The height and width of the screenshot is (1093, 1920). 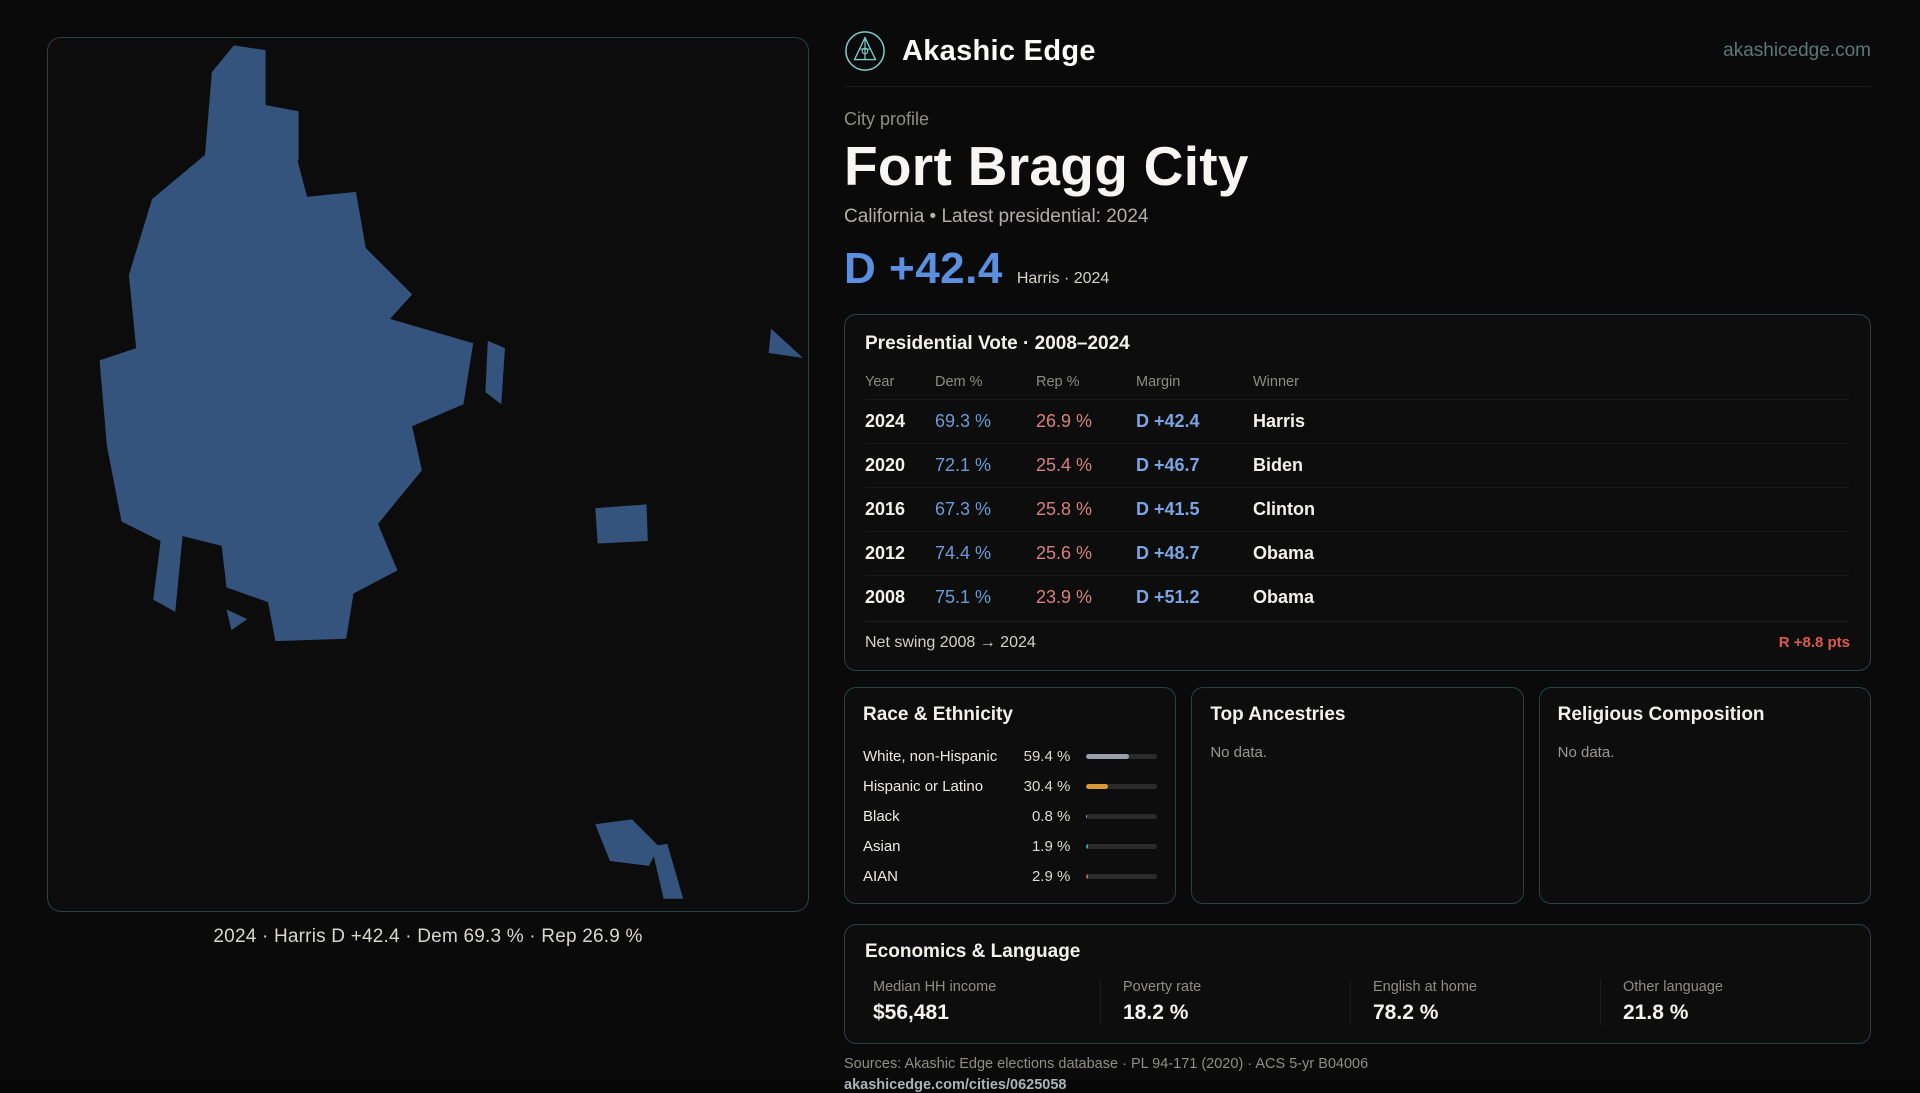 I want to click on table-row: 2016 67.3 % 25.8 % D +41.5 Clinton, so click(x=1357, y=508).